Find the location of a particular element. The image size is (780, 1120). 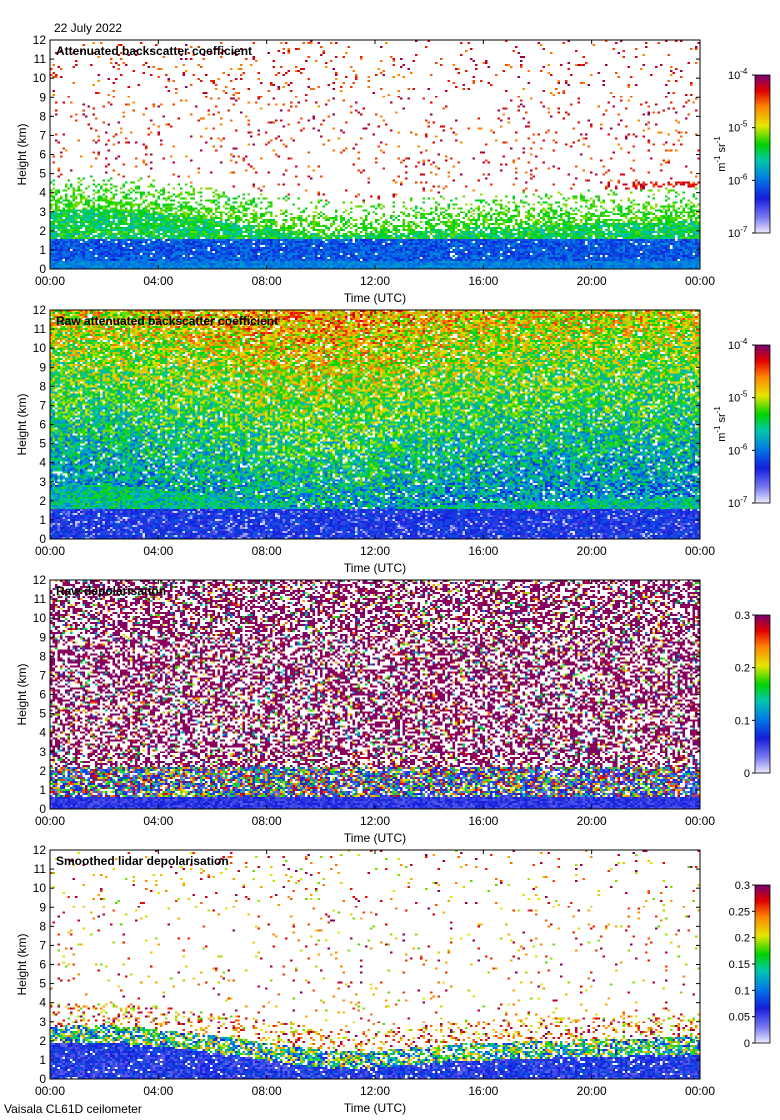

colorbar-tick-label: 0 is located at coordinates (747, 1044).